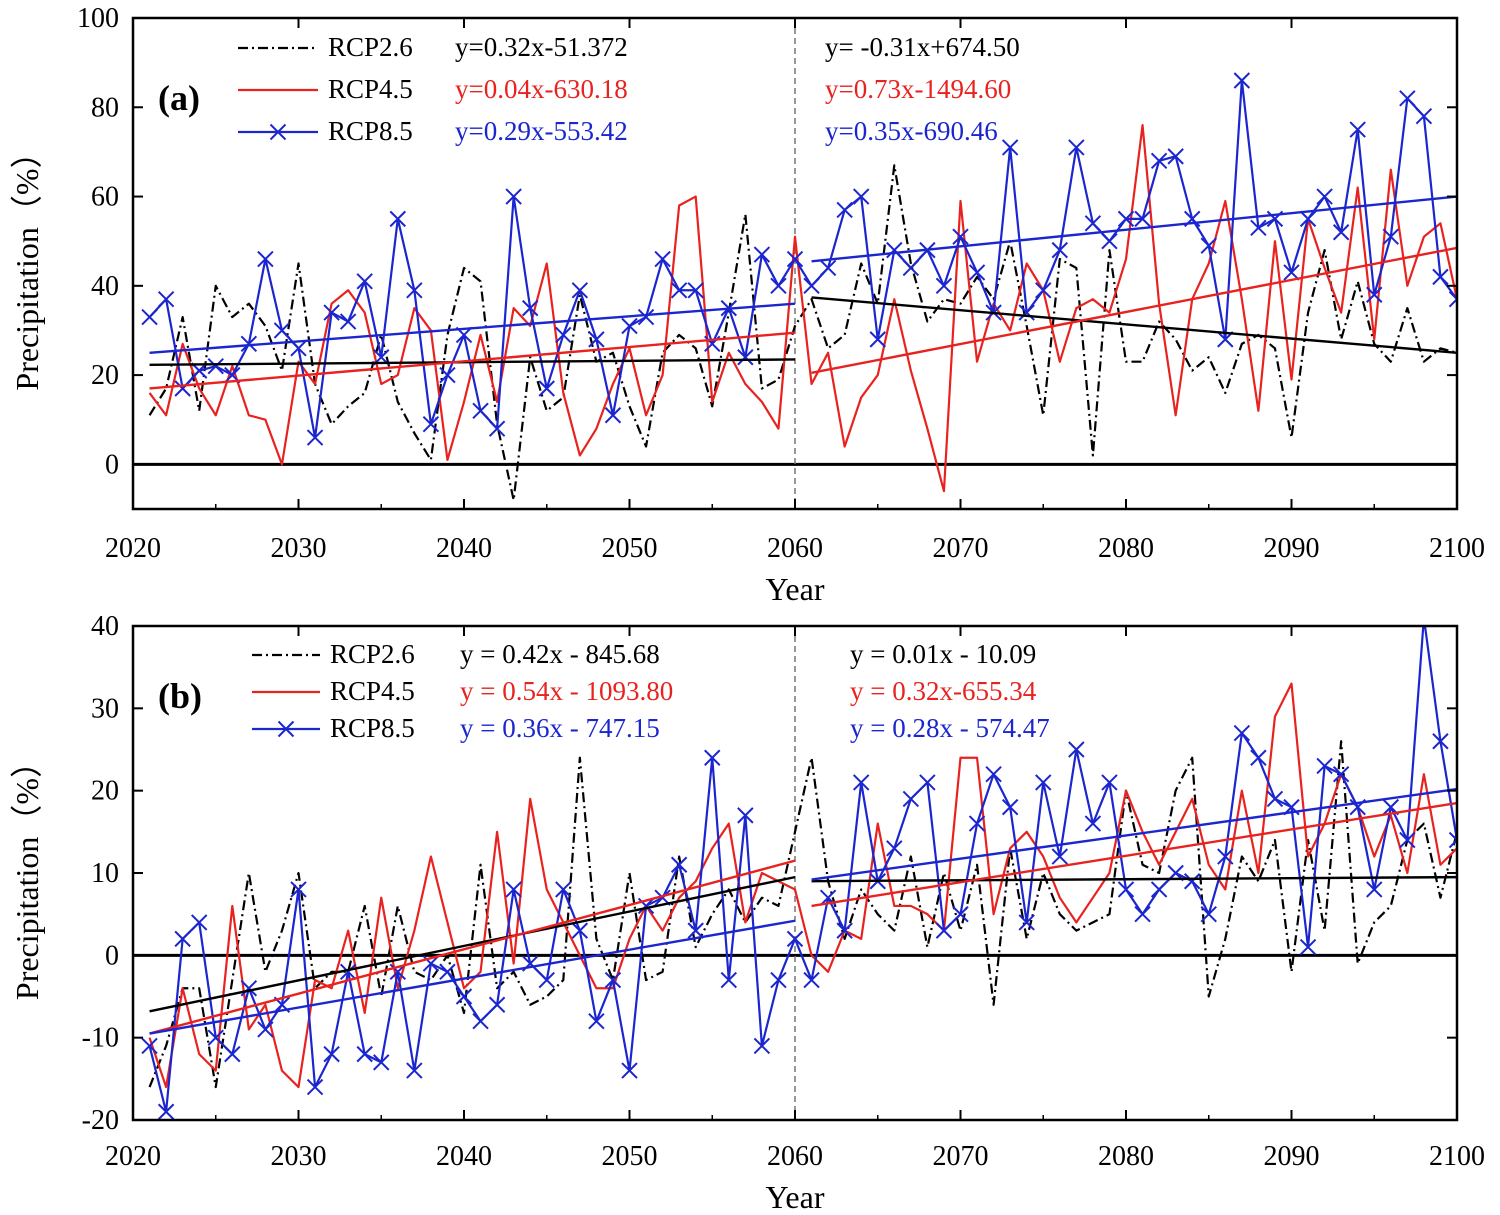 The height and width of the screenshot is (1215, 1500). Describe the element at coordinates (98, 18) in the screenshot. I see `y-tick-label: 100` at that location.